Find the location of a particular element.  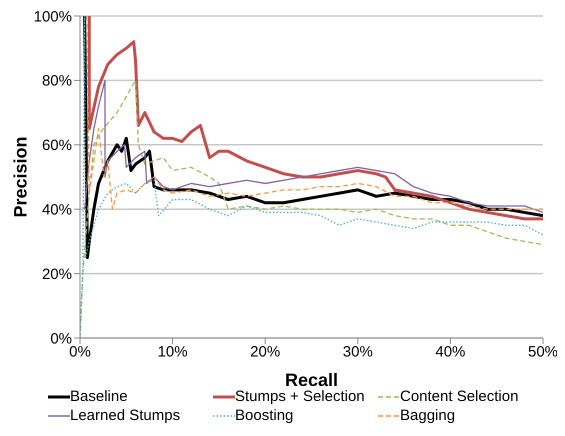

y-tick-label: 0% is located at coordinates (61, 339).